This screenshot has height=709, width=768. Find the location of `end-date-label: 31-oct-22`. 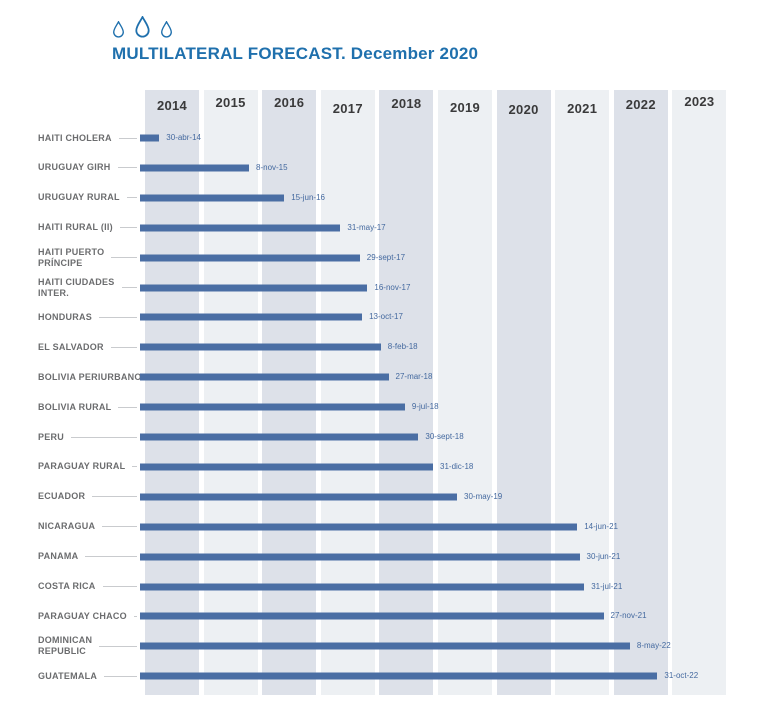

end-date-label: 31-oct-22 is located at coordinates (681, 676).